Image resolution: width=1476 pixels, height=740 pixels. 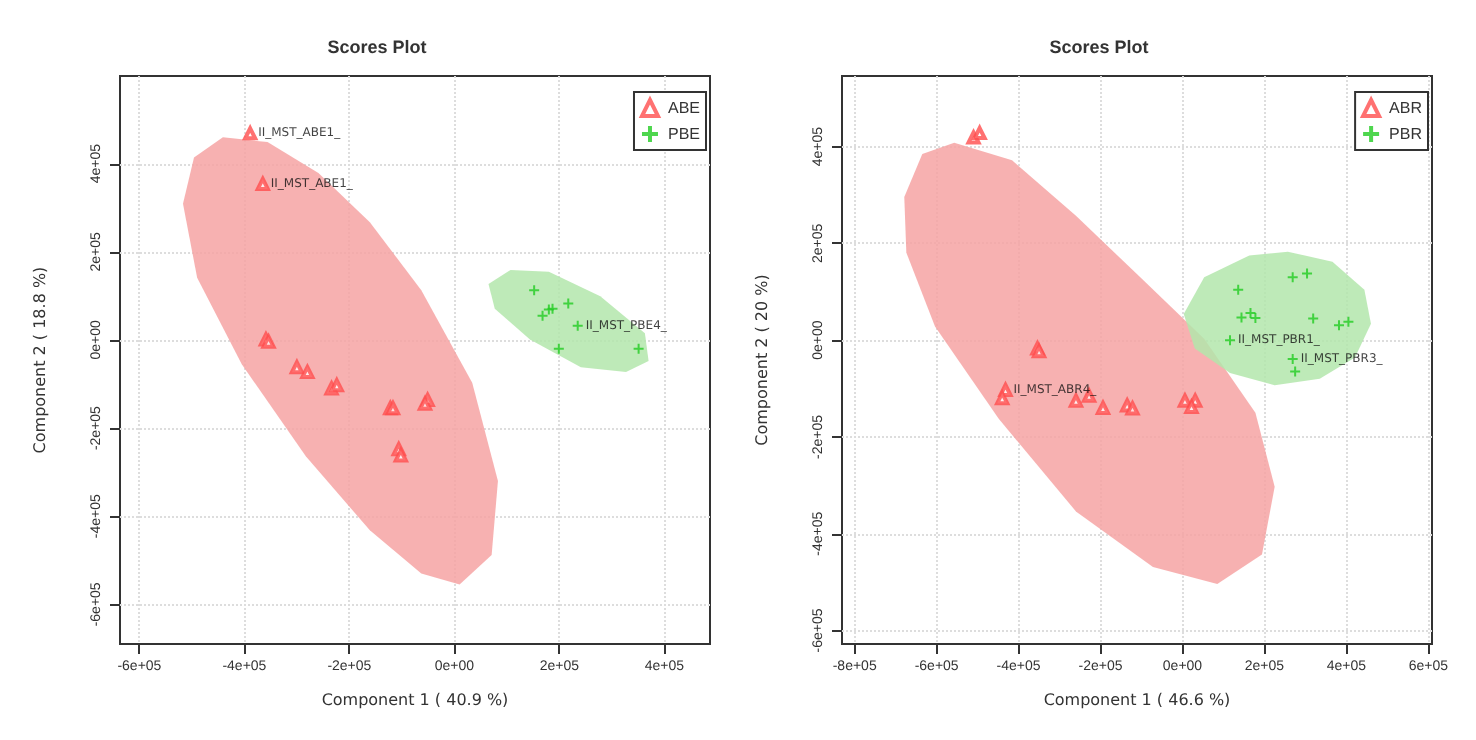 What do you see at coordinates (40, 360) in the screenshot?
I see `y-axis-title: Component 2 ( 18.8 %)` at bounding box center [40, 360].